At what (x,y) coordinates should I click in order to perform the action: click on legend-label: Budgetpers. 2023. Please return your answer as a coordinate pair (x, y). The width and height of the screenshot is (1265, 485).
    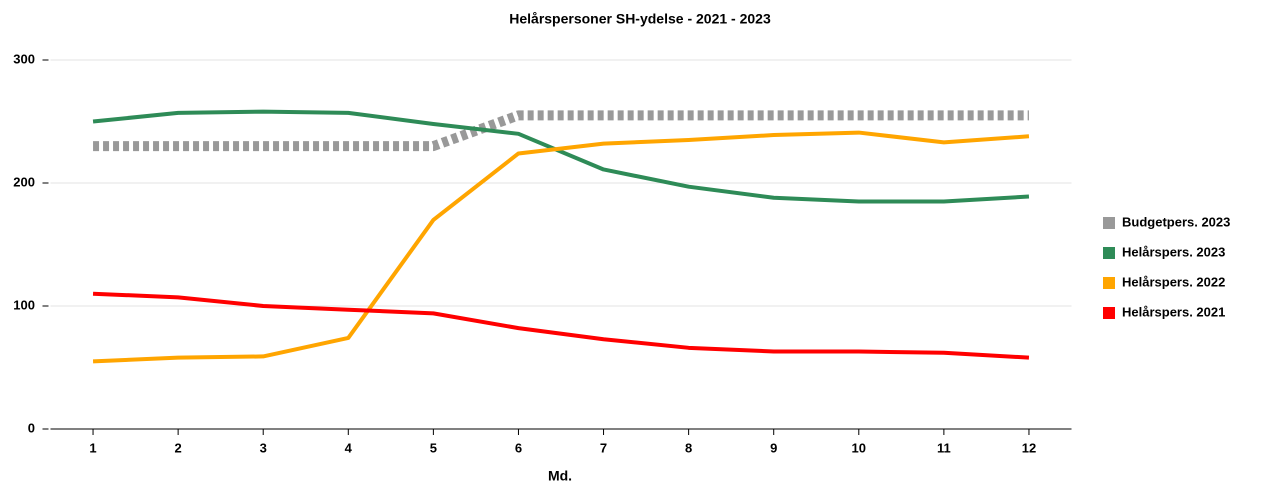
    Looking at the image, I should click on (1176, 221).